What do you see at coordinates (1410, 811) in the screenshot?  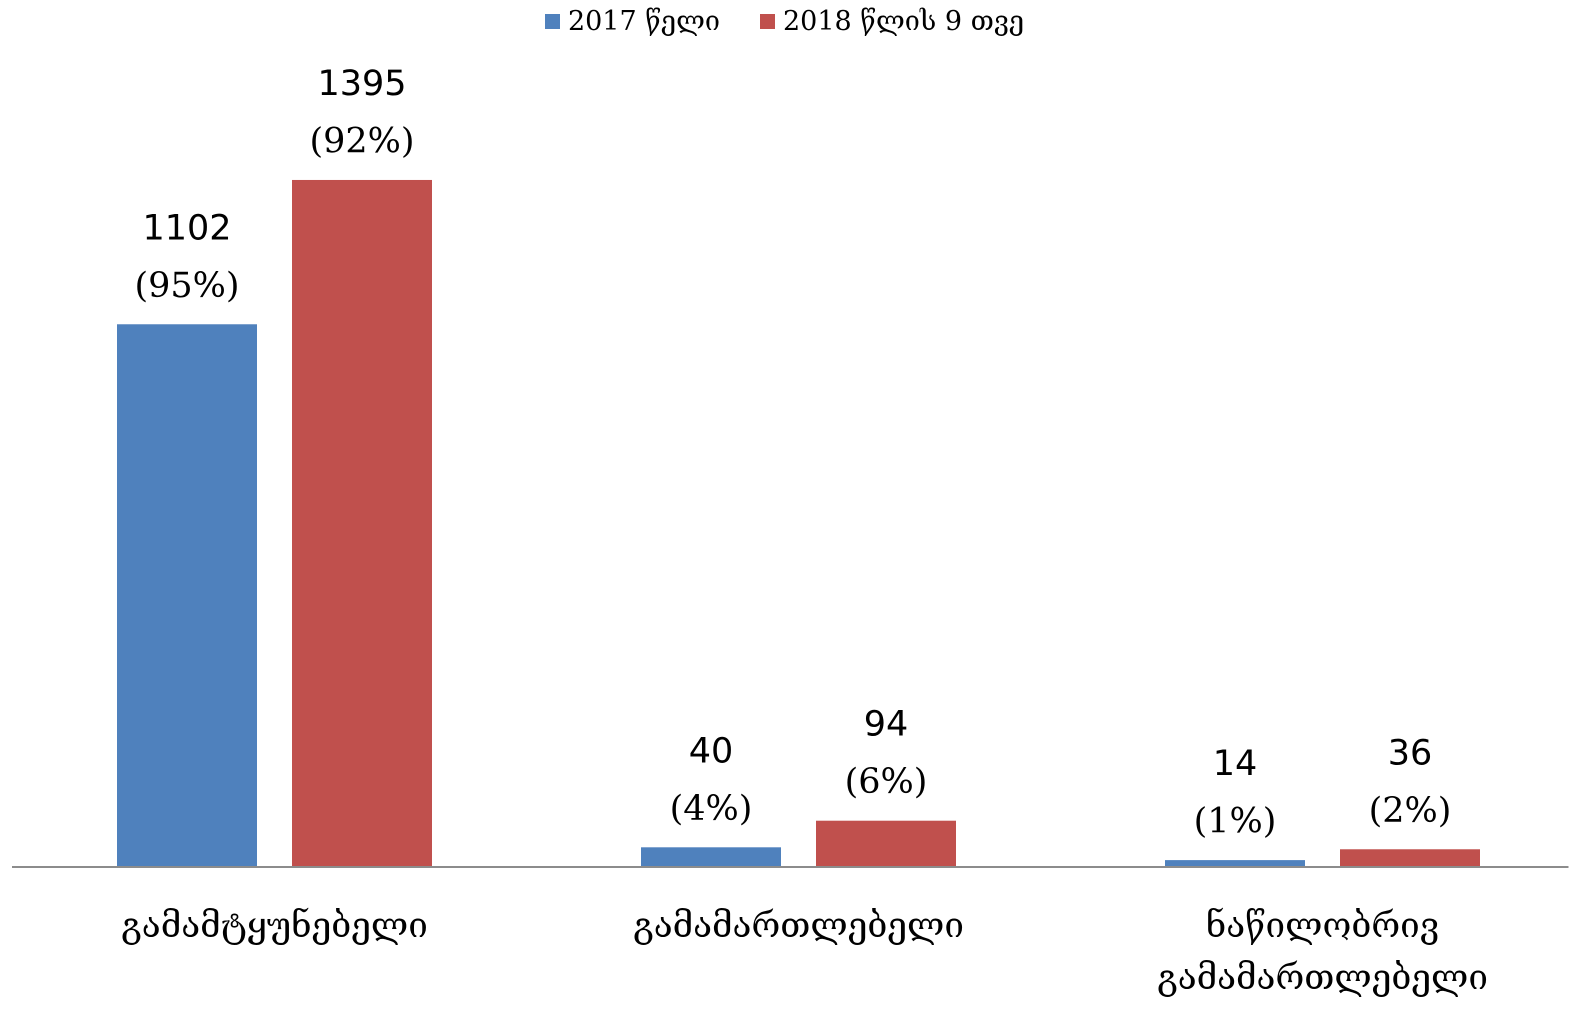 I see `share-label: (2%)` at bounding box center [1410, 811].